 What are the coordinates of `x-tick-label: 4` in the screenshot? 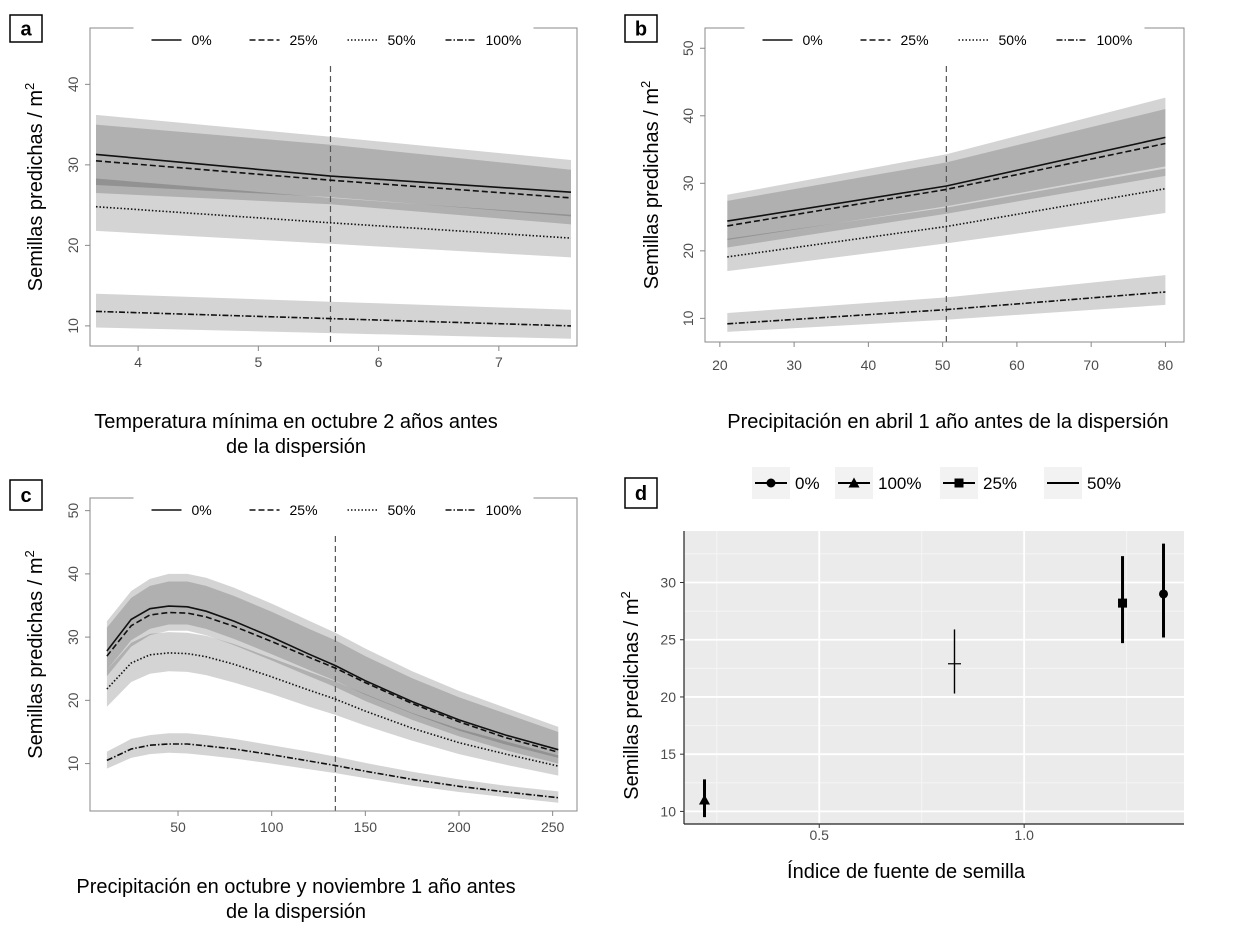 It's located at (138, 362).